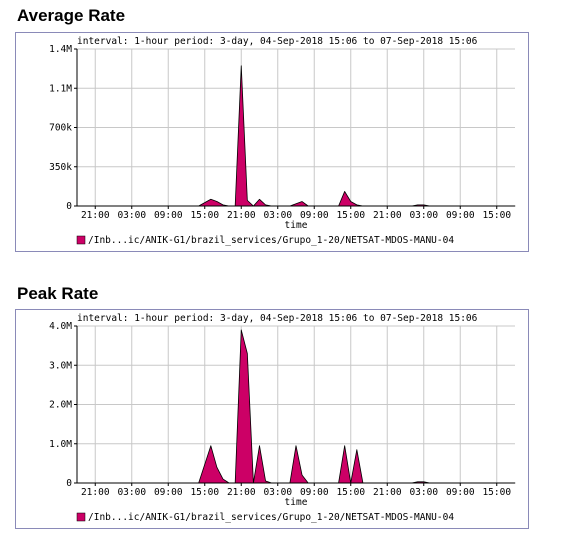 This screenshot has width=571, height=543. Describe the element at coordinates (60, 365) in the screenshot. I see `y-tick-label: 3.0M` at that location.